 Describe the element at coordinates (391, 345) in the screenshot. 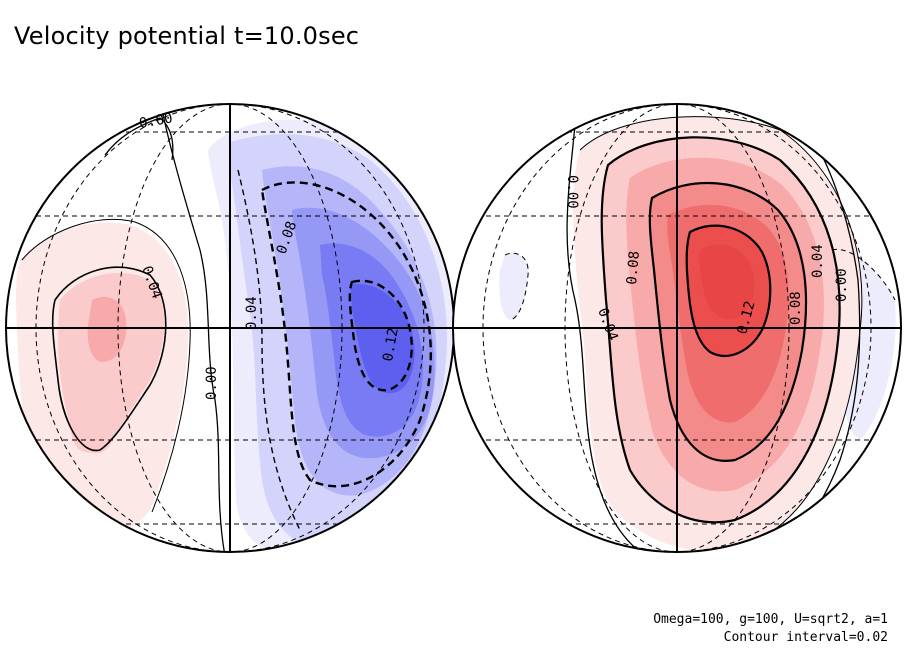

I see `contour-label: 0.12` at that location.